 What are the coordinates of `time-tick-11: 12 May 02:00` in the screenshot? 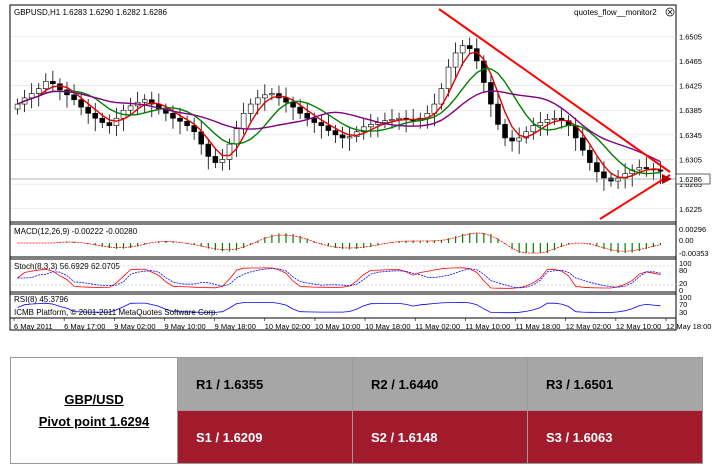 It's located at (588, 326).